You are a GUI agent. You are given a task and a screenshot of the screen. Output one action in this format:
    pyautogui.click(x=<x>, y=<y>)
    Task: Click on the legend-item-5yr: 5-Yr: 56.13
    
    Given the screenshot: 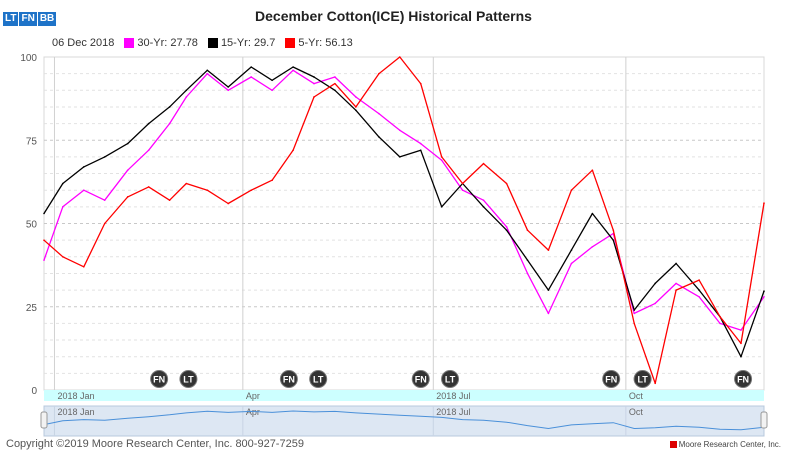 What is the action you would take?
    pyautogui.click(x=319, y=43)
    